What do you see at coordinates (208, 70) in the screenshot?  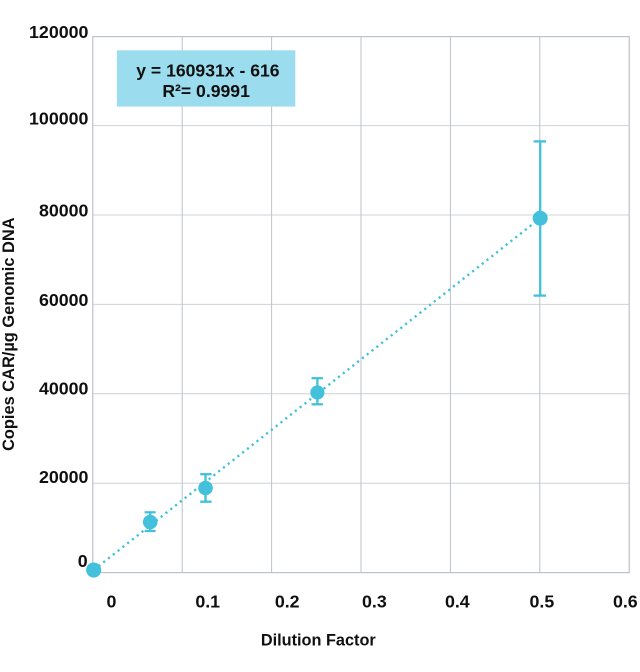 I see `svg-text: y = 160931x - 616` at bounding box center [208, 70].